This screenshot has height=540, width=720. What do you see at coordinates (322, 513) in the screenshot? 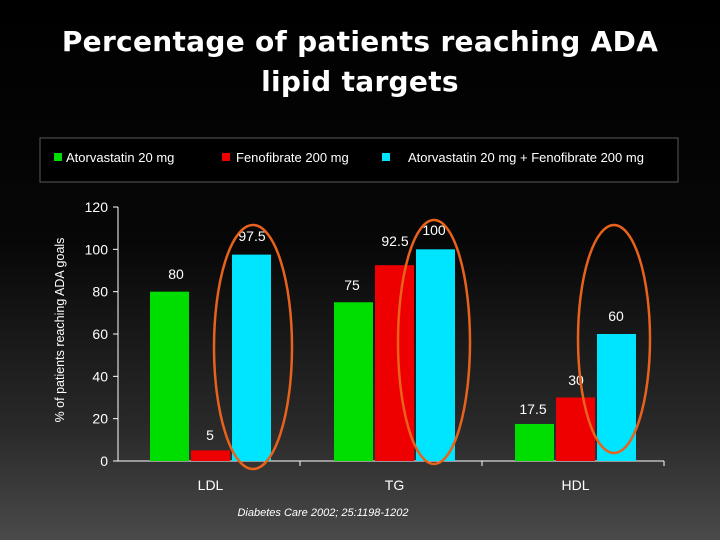
I see `source-citation: Diabetes Care 2002; 25:1198-1202` at bounding box center [322, 513].